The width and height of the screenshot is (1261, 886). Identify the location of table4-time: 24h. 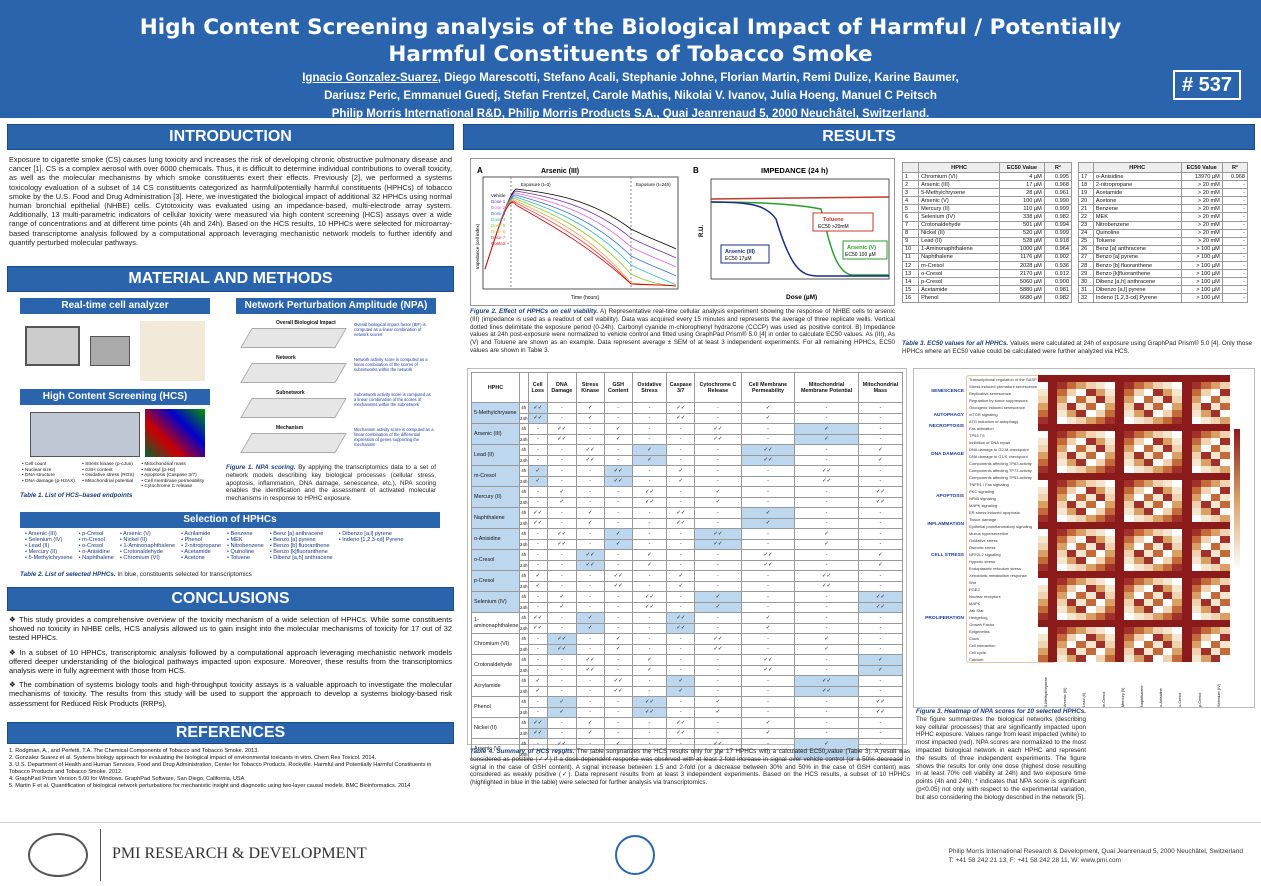
(524, 670).